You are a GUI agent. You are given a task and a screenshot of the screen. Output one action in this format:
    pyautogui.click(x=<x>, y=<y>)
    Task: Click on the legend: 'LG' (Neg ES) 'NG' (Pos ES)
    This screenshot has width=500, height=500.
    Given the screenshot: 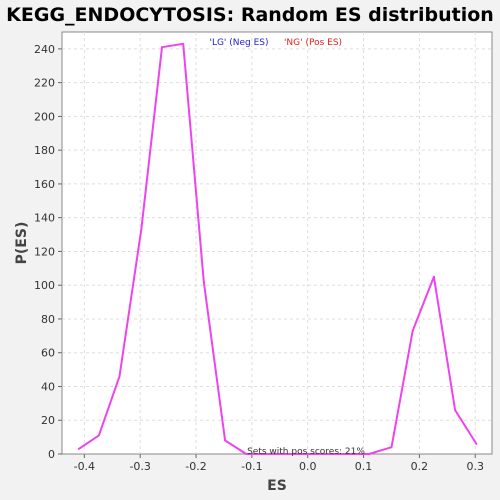 What is the action you would take?
    pyautogui.click(x=275, y=43)
    